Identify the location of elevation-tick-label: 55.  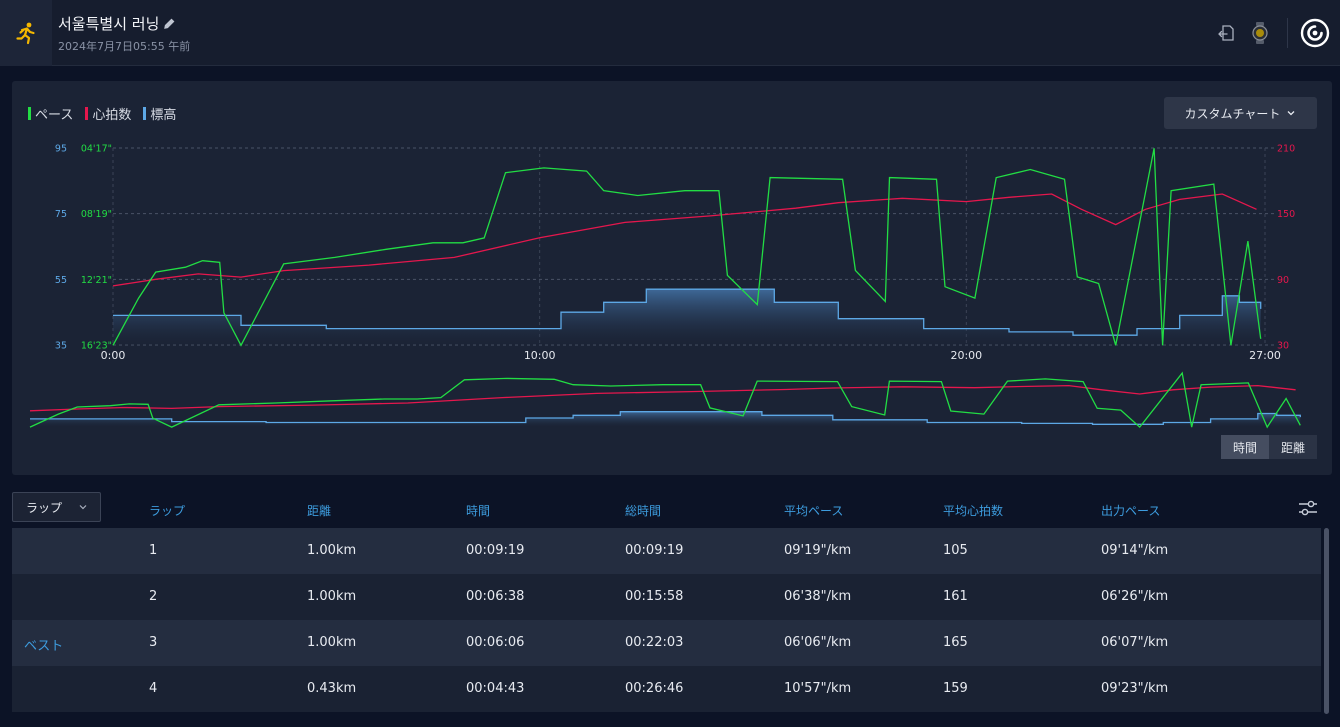
(61, 280).